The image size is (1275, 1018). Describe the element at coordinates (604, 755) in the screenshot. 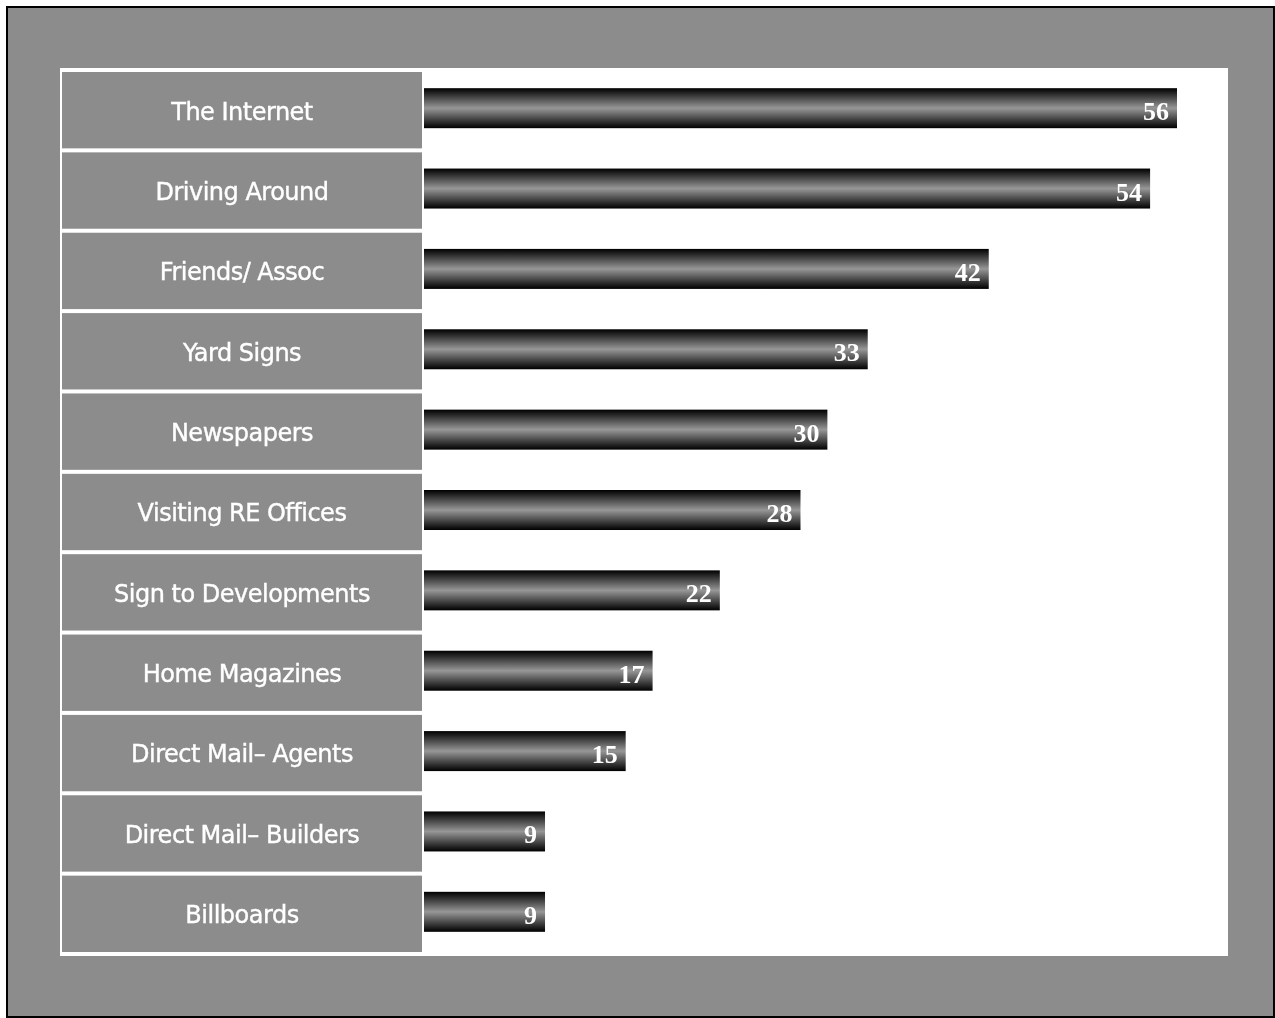

I see `data-label: 15` at that location.